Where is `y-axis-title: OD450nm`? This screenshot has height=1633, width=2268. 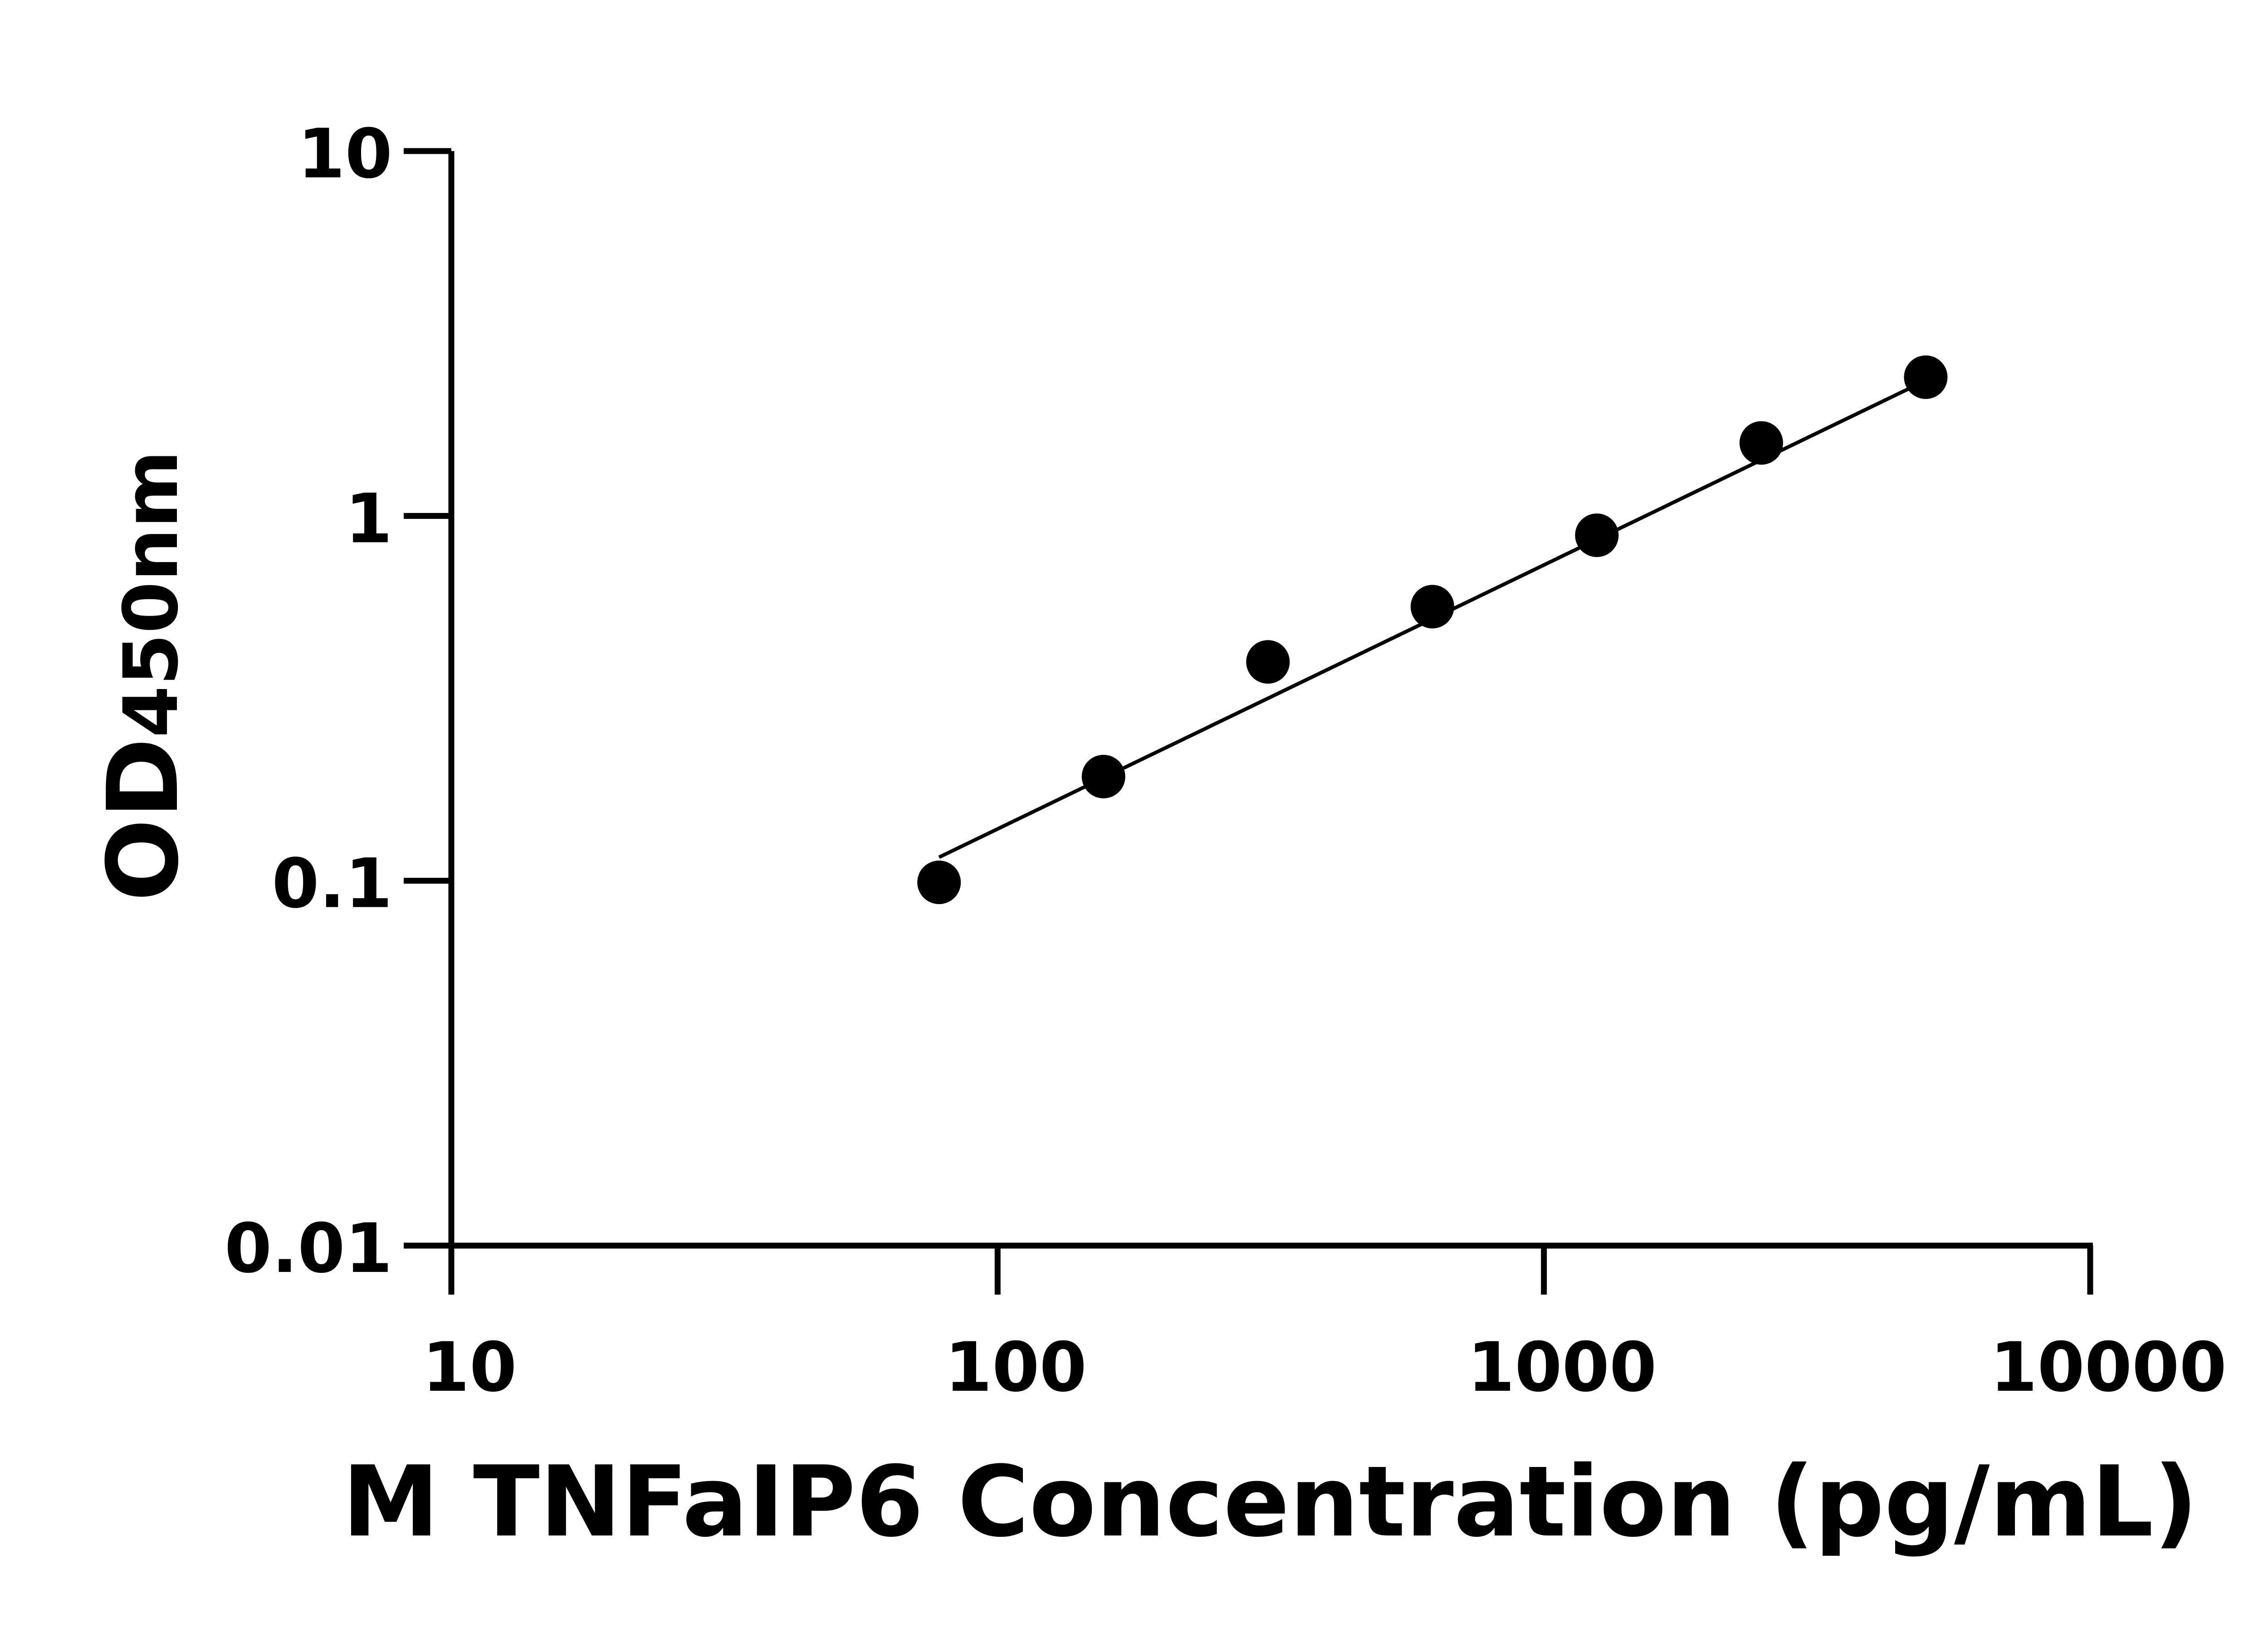
y-axis-title: OD450nm is located at coordinates (143, 675).